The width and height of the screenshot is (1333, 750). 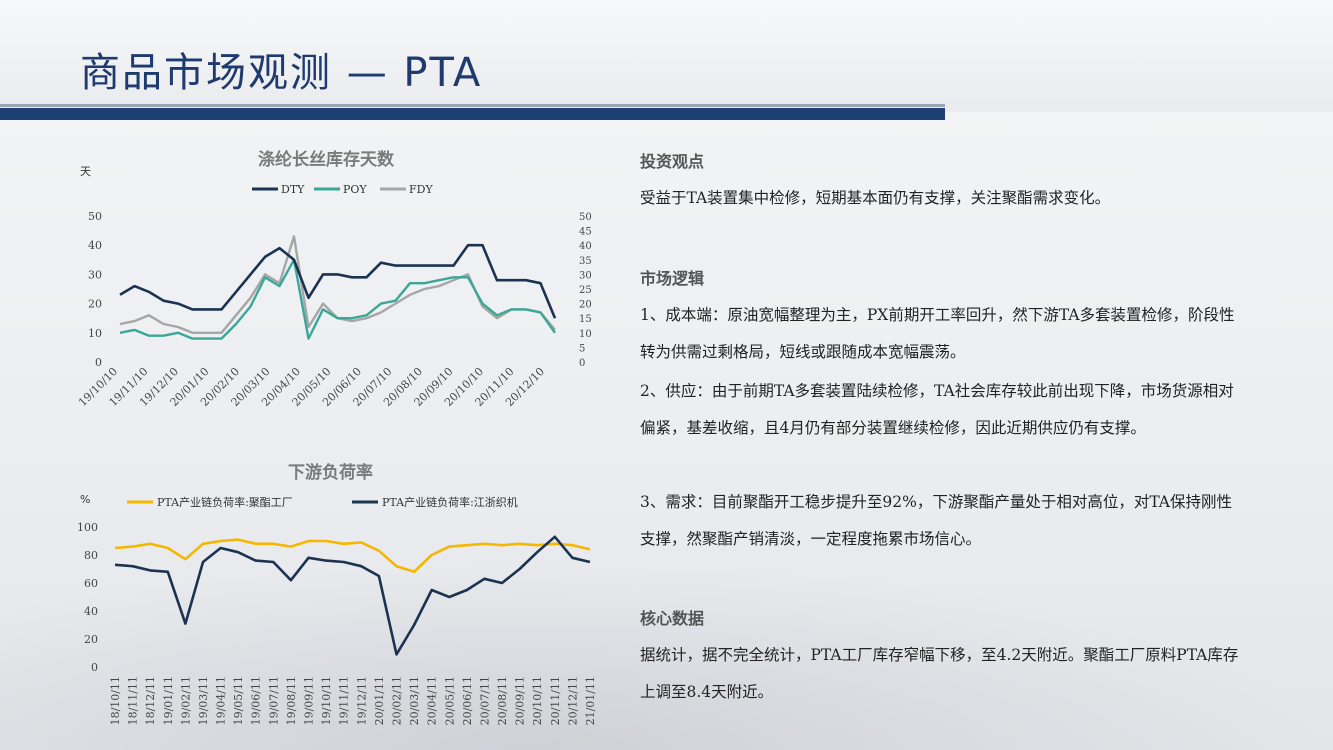 I want to click on chart2-series-weaving, so click(x=352, y=595).